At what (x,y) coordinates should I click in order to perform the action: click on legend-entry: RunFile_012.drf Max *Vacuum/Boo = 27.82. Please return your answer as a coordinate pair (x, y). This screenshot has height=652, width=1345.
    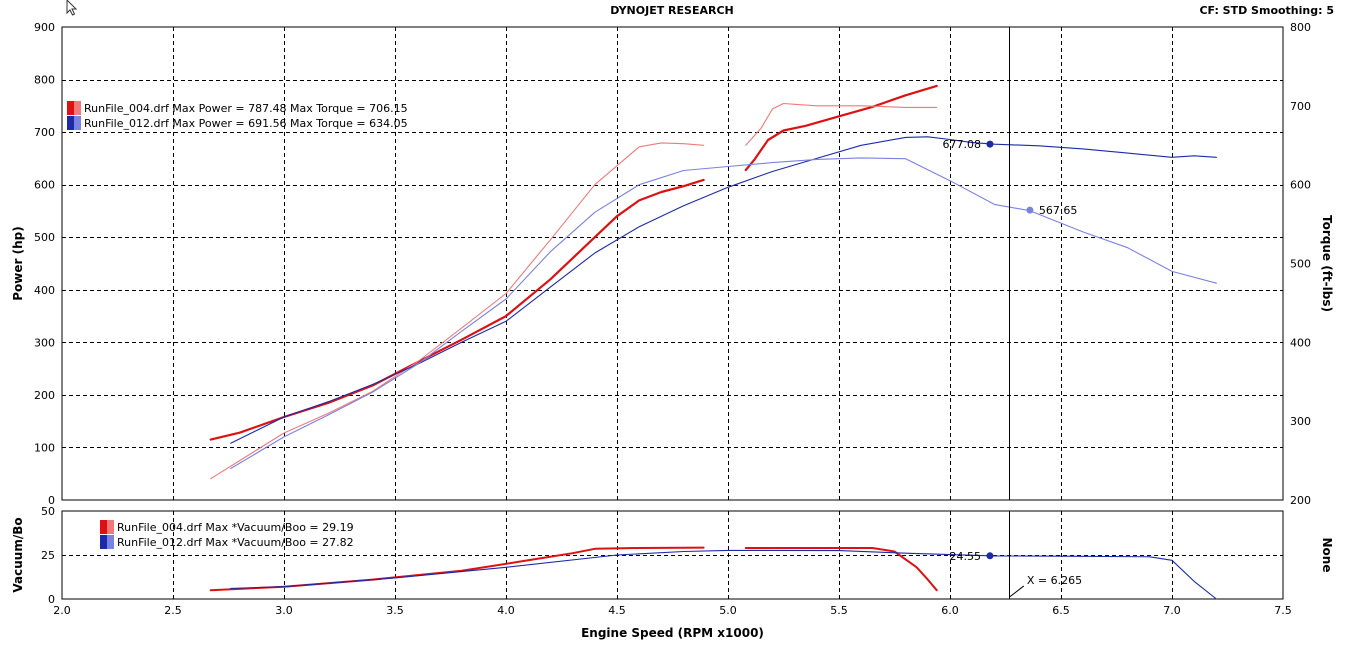
    Looking at the image, I should click on (235, 542).